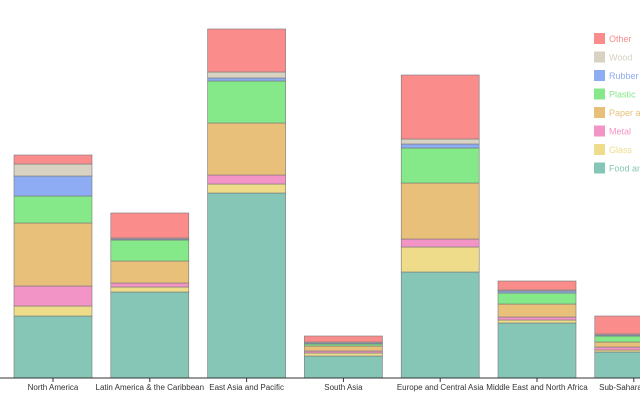 The height and width of the screenshot is (400, 640). Describe the element at coordinates (246, 188) in the screenshot. I see `bar-segment-east-asia-and-pacific-glass` at that location.